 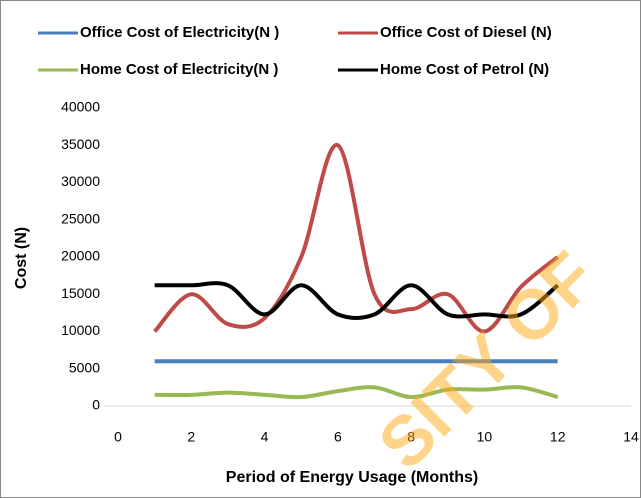 What do you see at coordinates (80, 107) in the screenshot?
I see `y-tick-label: 40000` at bounding box center [80, 107].